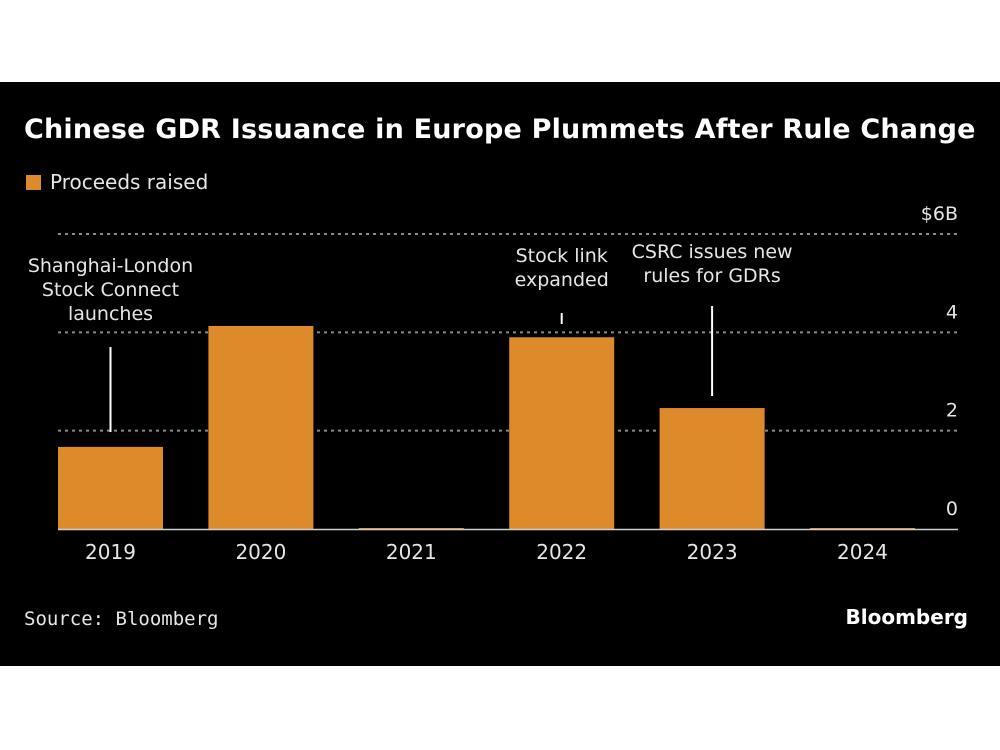 This screenshot has width=1000, height=750. What do you see at coordinates (33, 182) in the screenshot?
I see `legend-swatch` at bounding box center [33, 182].